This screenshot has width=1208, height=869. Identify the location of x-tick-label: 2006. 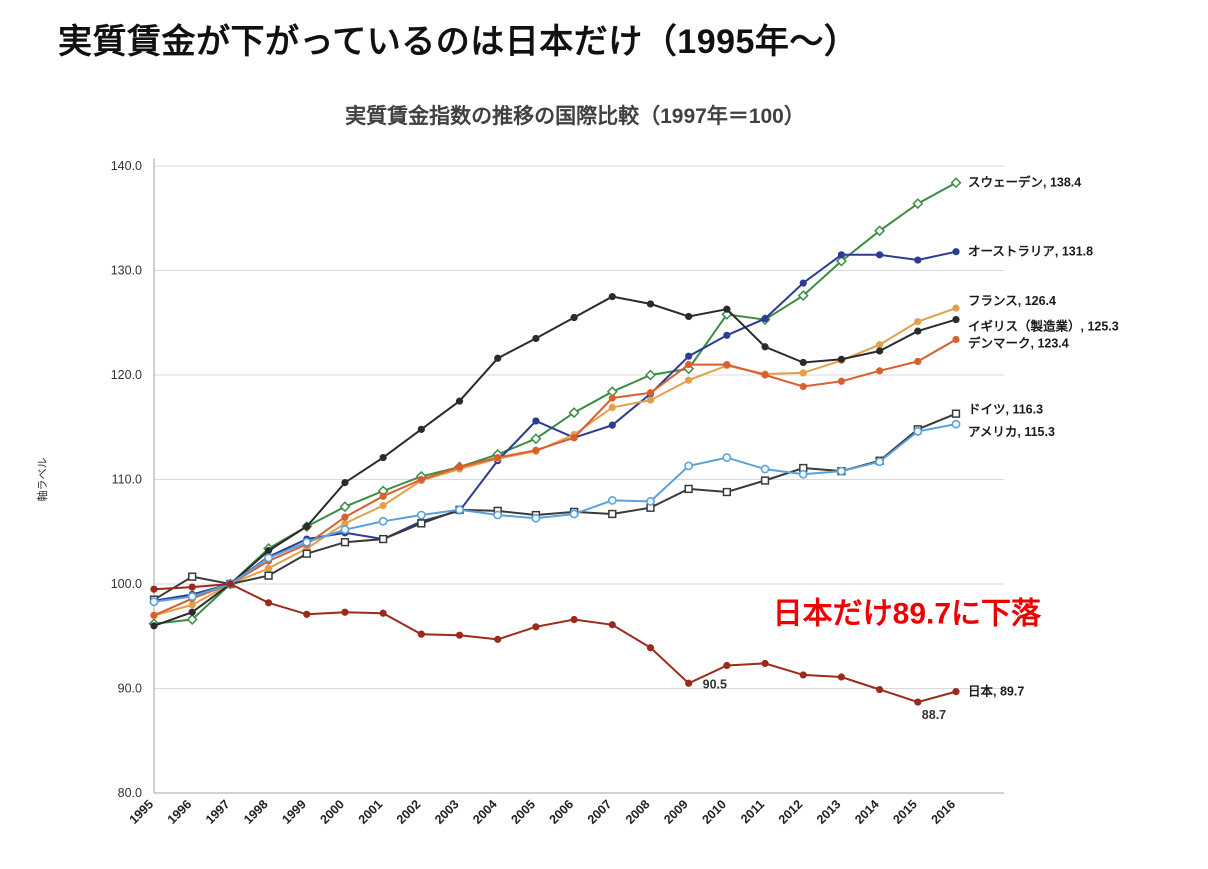
(562, 812).